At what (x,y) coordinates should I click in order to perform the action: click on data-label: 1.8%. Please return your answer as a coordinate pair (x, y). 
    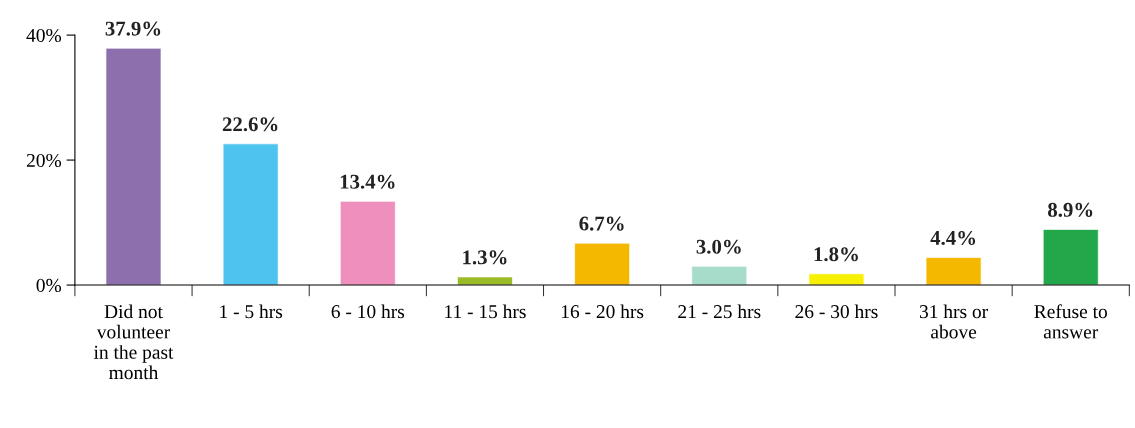
    Looking at the image, I should click on (836, 254).